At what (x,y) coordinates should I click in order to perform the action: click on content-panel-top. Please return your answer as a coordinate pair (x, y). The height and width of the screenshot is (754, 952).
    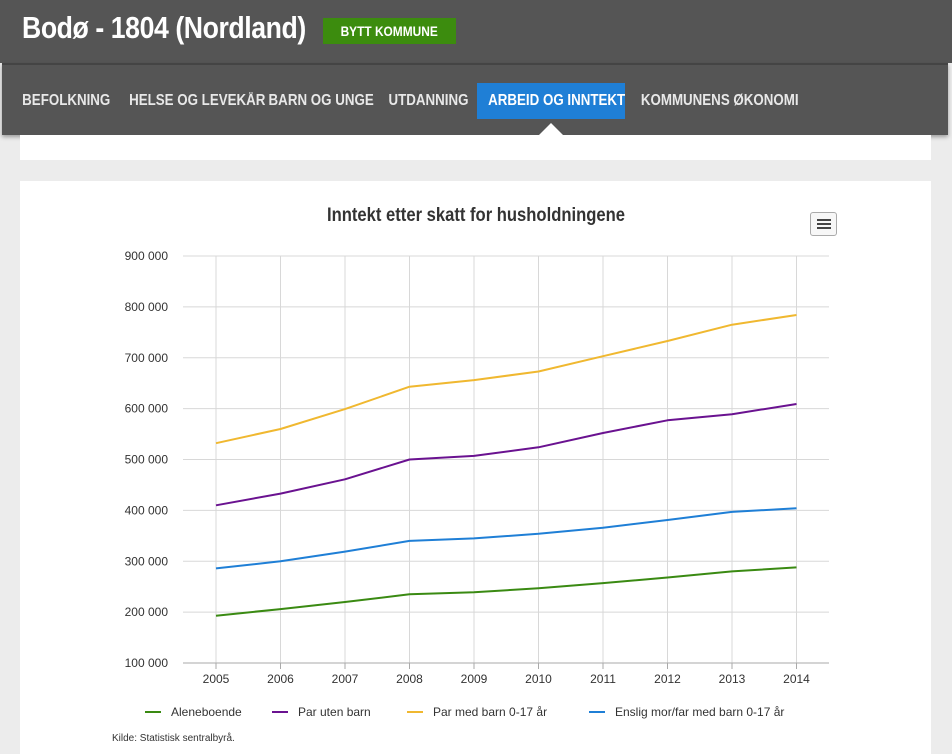
    Looking at the image, I should click on (475, 147).